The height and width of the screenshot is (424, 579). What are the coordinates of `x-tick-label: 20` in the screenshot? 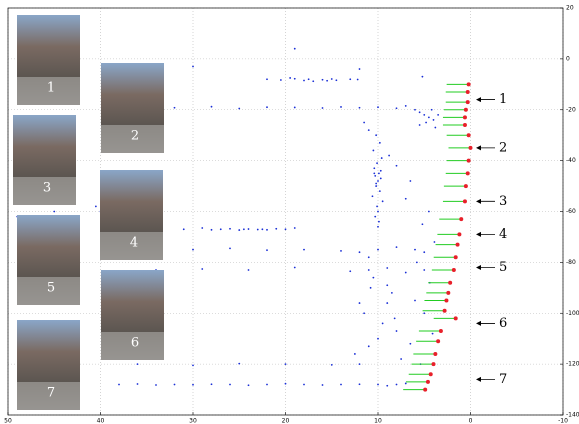 It's located at (286, 421).